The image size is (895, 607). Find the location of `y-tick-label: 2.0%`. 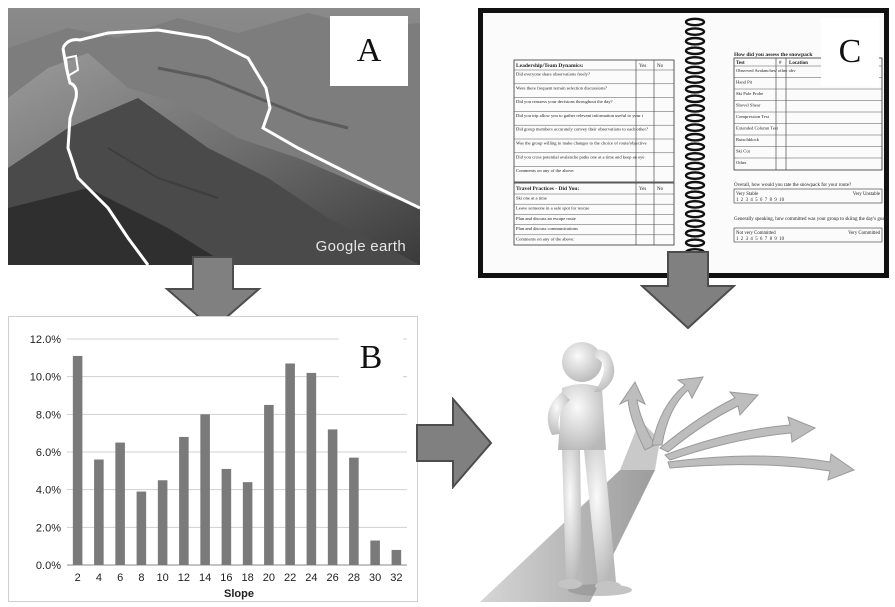

y-tick-label: 2.0% is located at coordinates (48, 528).